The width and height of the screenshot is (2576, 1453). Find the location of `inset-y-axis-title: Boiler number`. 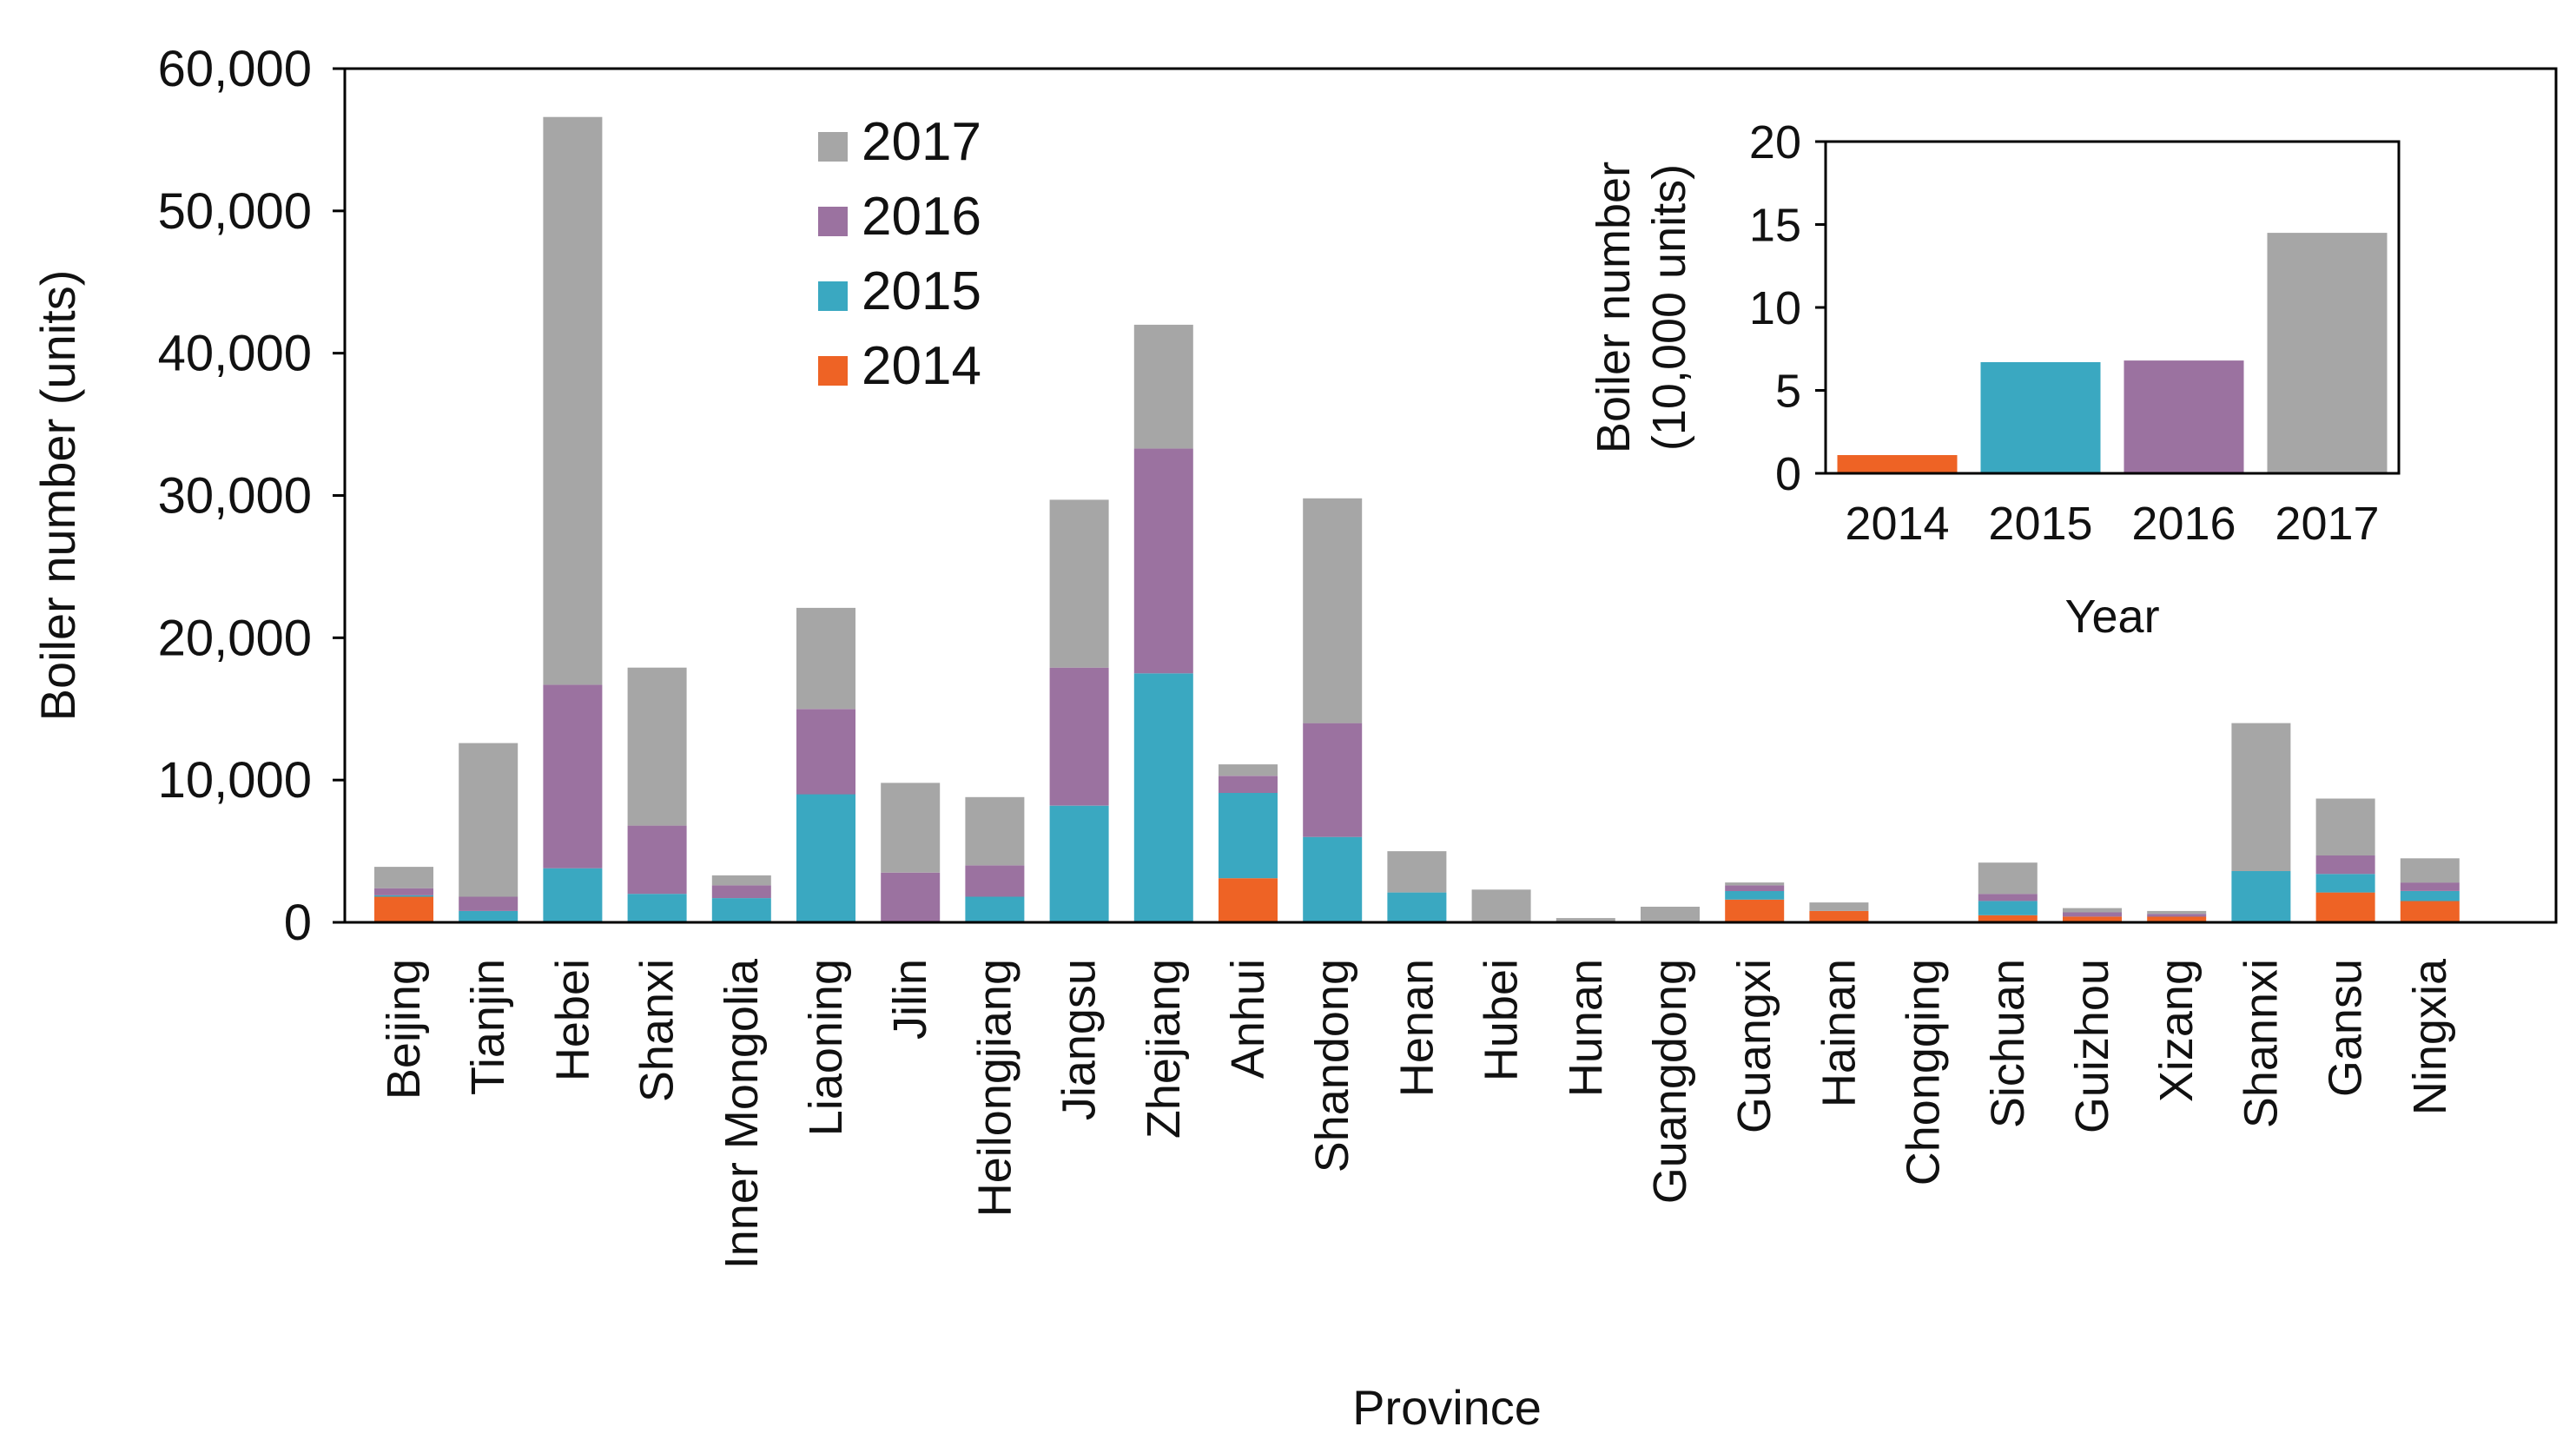

inset-y-axis-title: Boiler number is located at coordinates (1614, 308).